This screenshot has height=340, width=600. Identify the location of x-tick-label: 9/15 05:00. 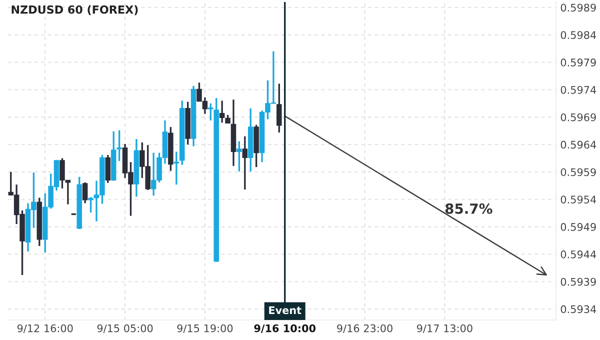
(125, 329).